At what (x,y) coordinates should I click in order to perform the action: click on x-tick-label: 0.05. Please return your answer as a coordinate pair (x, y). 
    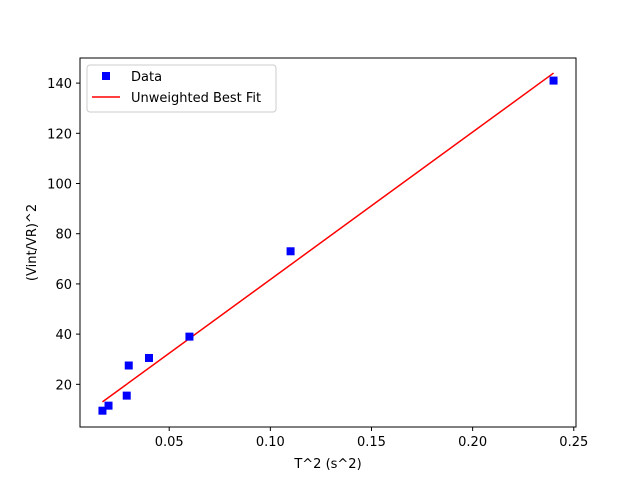
    Looking at the image, I should click on (169, 442).